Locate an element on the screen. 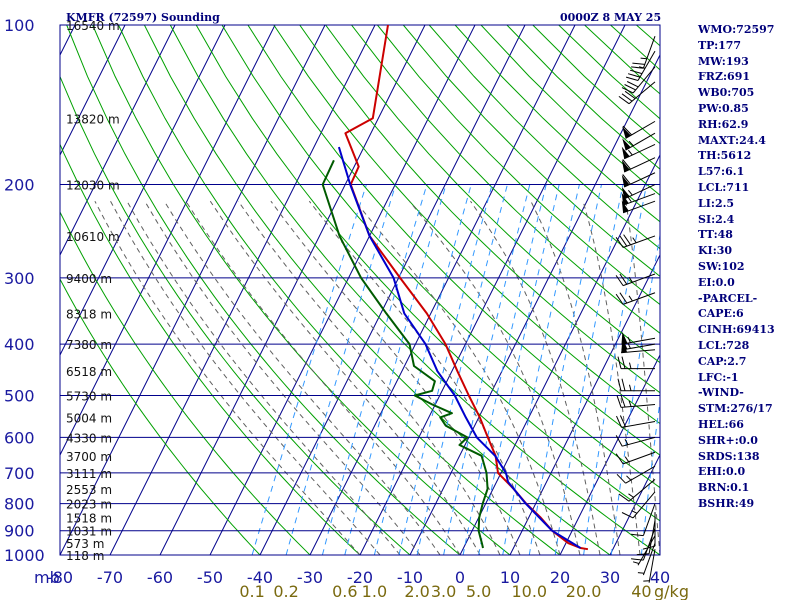 This screenshot has width=800, height=600. height-tick-label: 3700 m is located at coordinates (89, 457).